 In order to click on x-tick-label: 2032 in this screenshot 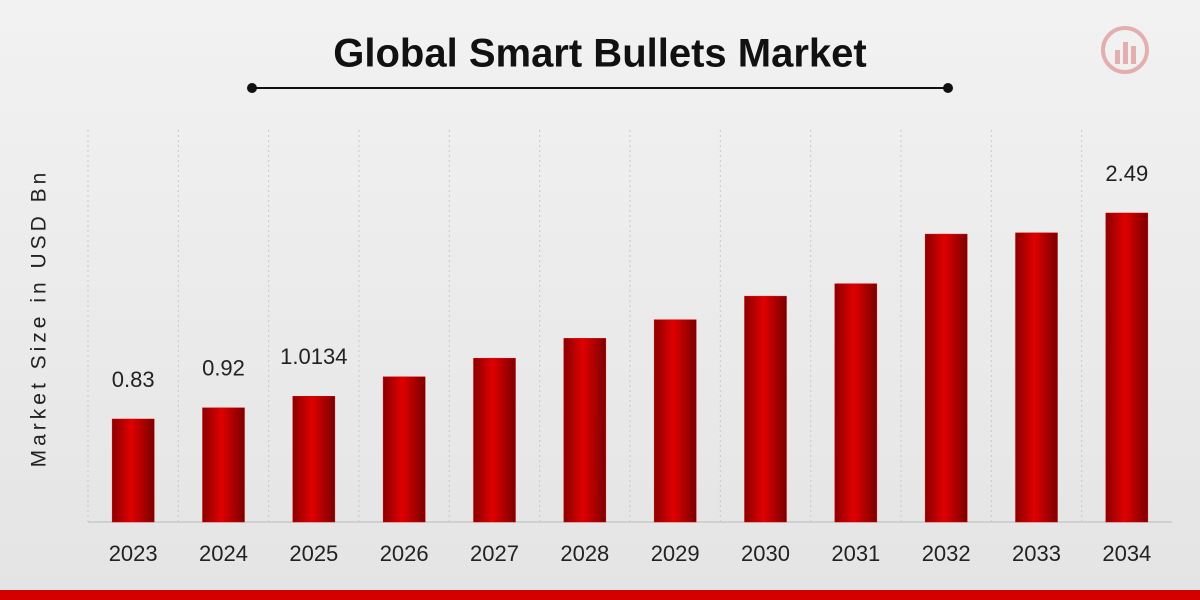, I will do `click(946, 553)`.